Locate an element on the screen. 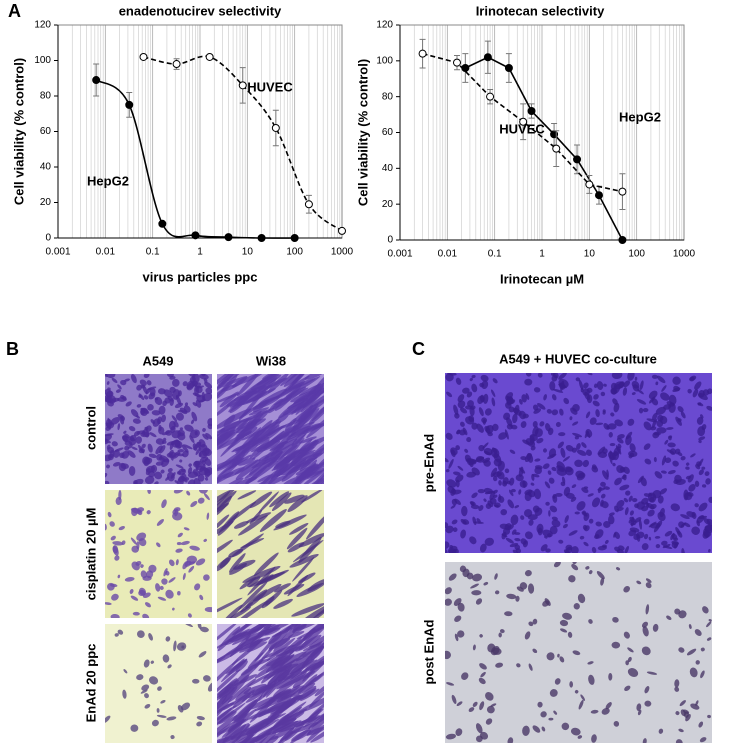  x-tick-label: 0.1 is located at coordinates (495, 254).